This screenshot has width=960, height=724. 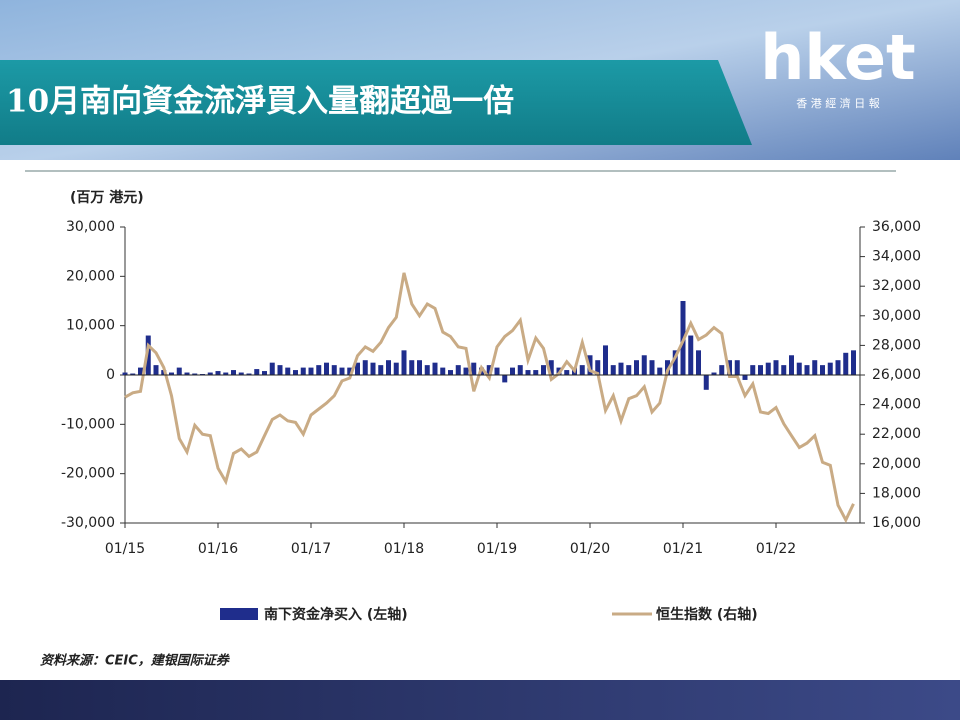 I want to click on legend-swatch, so click(x=239, y=614).